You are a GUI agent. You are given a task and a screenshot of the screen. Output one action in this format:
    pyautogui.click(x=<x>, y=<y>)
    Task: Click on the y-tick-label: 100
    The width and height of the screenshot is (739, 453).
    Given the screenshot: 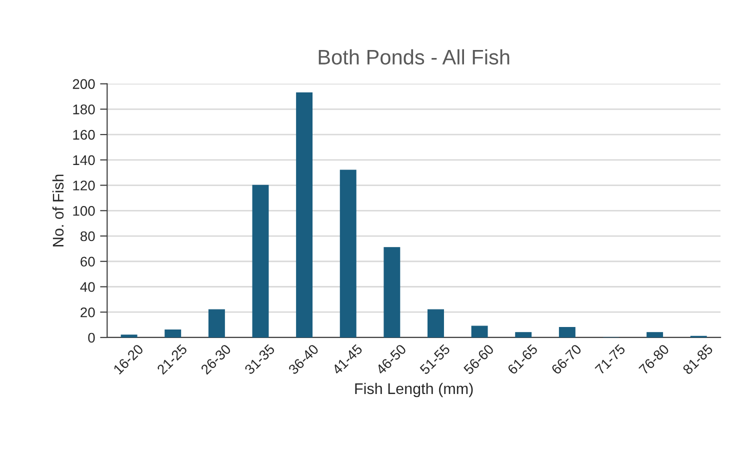 What is the action you would take?
    pyautogui.click(x=84, y=211)
    